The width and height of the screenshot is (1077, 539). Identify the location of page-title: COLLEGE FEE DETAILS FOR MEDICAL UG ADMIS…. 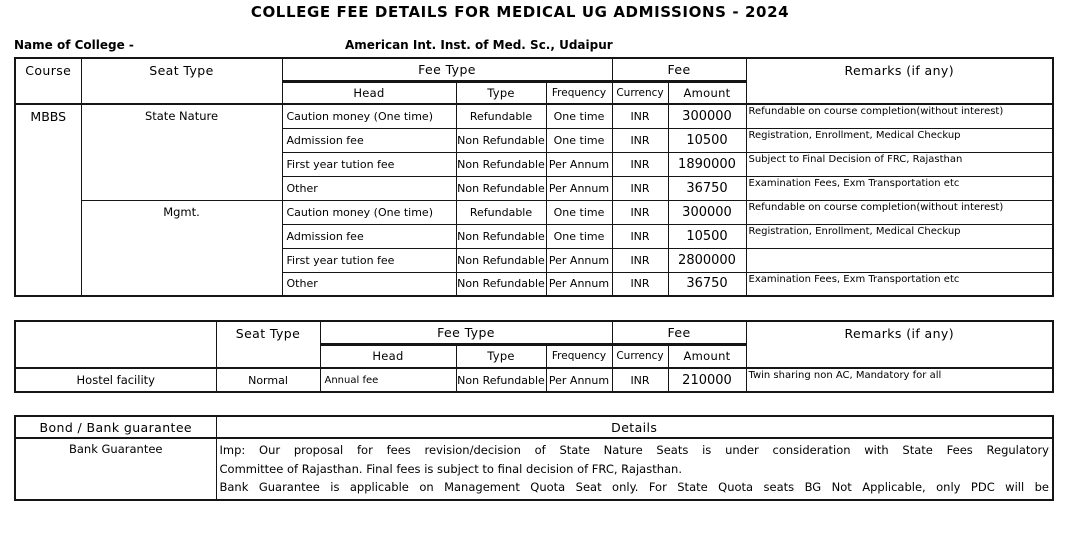
(520, 12).